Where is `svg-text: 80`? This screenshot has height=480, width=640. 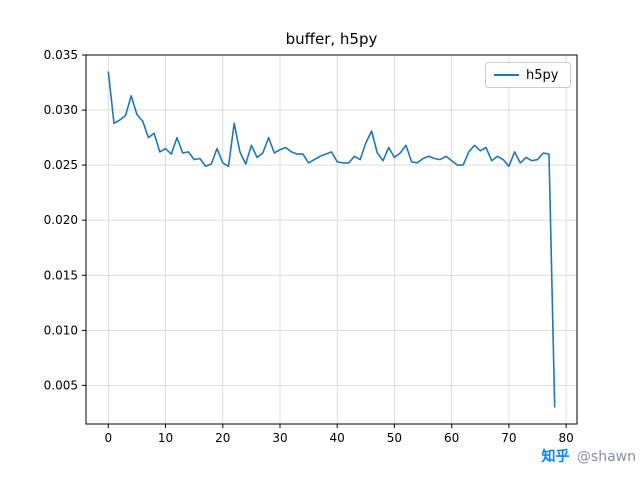 svg-text: 80 is located at coordinates (565, 438).